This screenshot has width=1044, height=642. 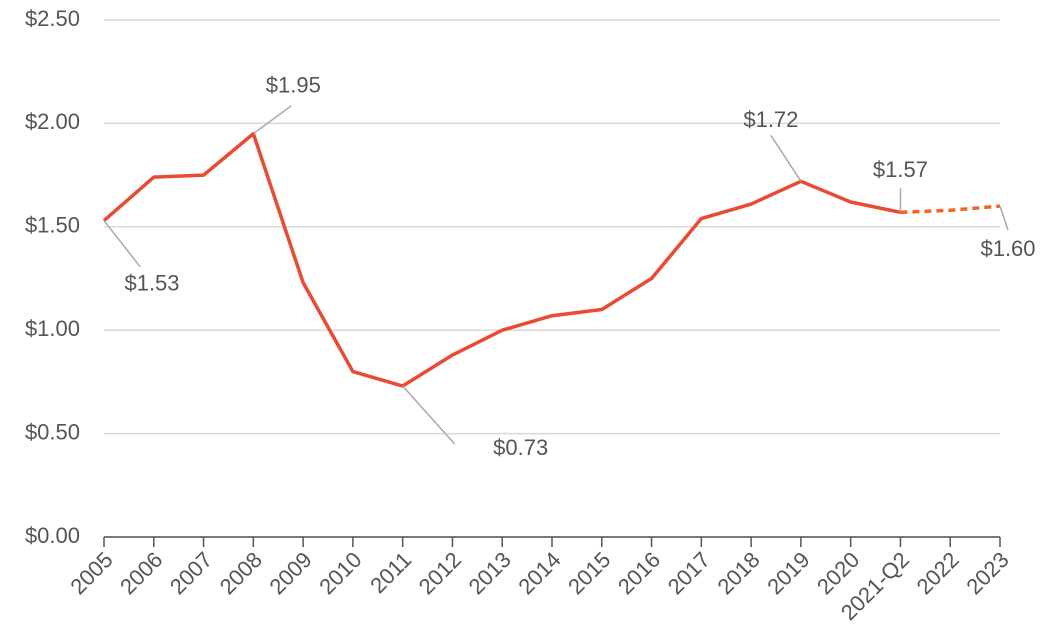 I want to click on x-tick-label: 2016, so click(x=639, y=573).